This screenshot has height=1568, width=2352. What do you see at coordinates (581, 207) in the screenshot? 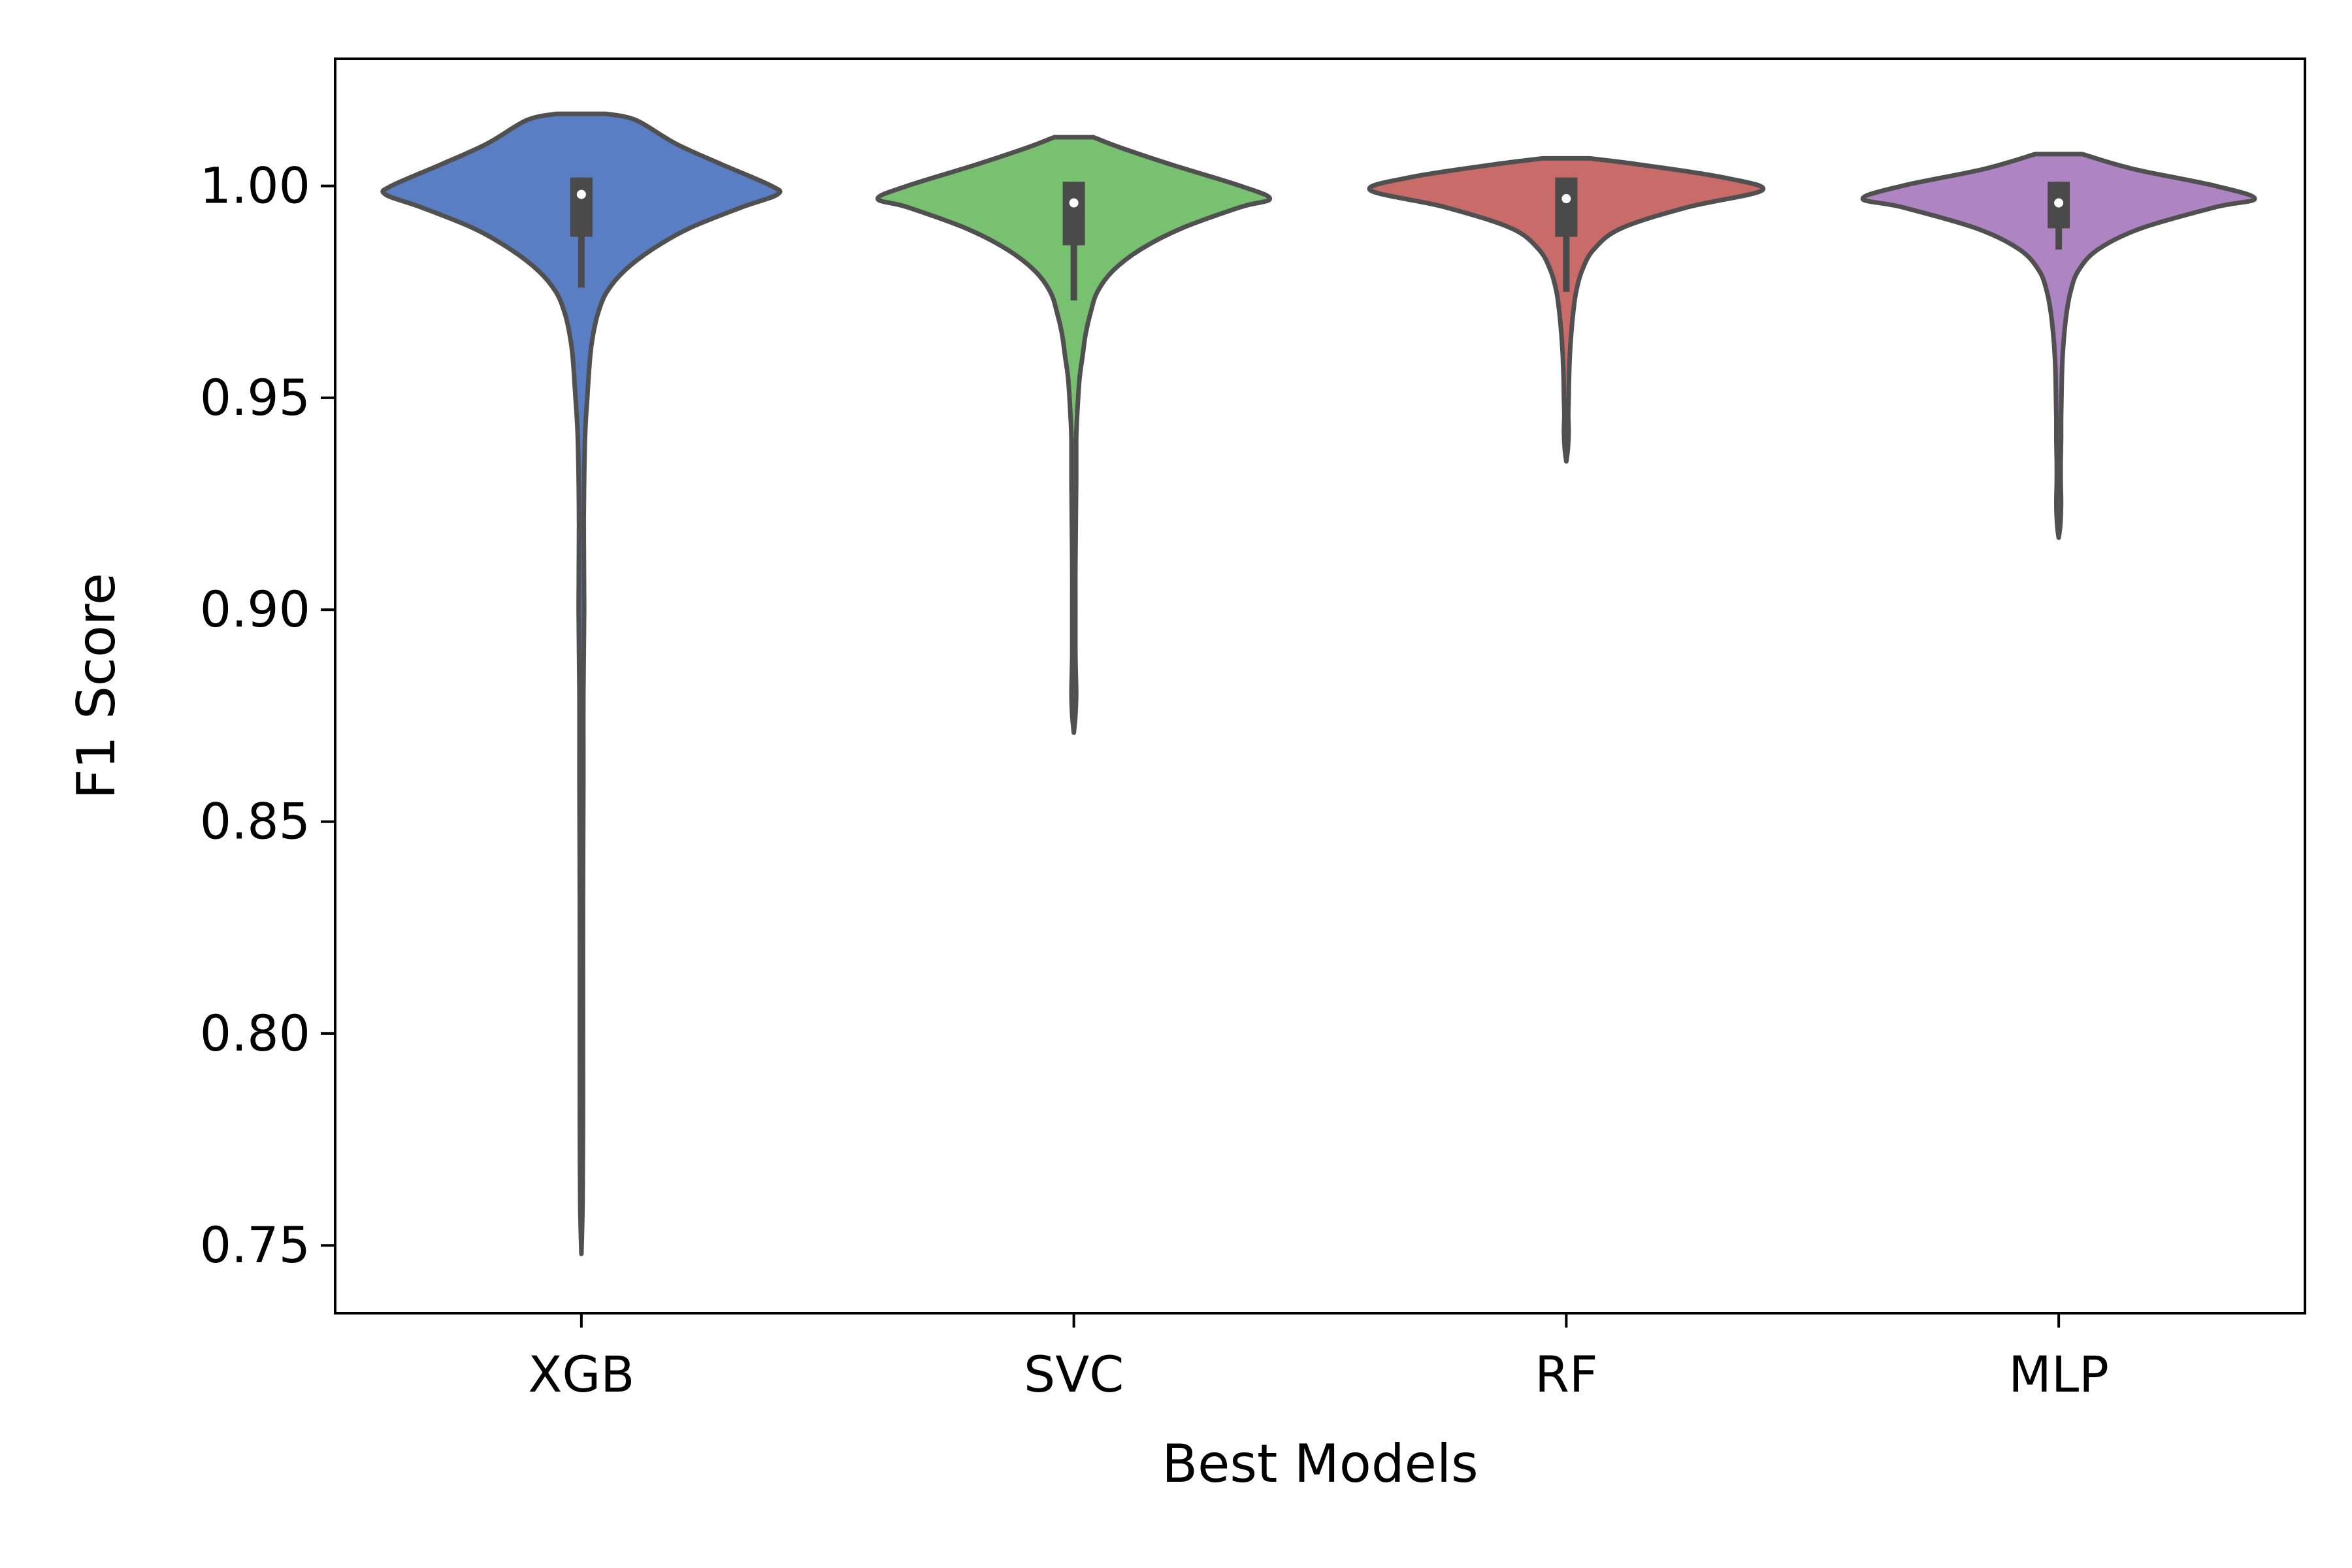
I see `iqr-box-xgb` at bounding box center [581, 207].